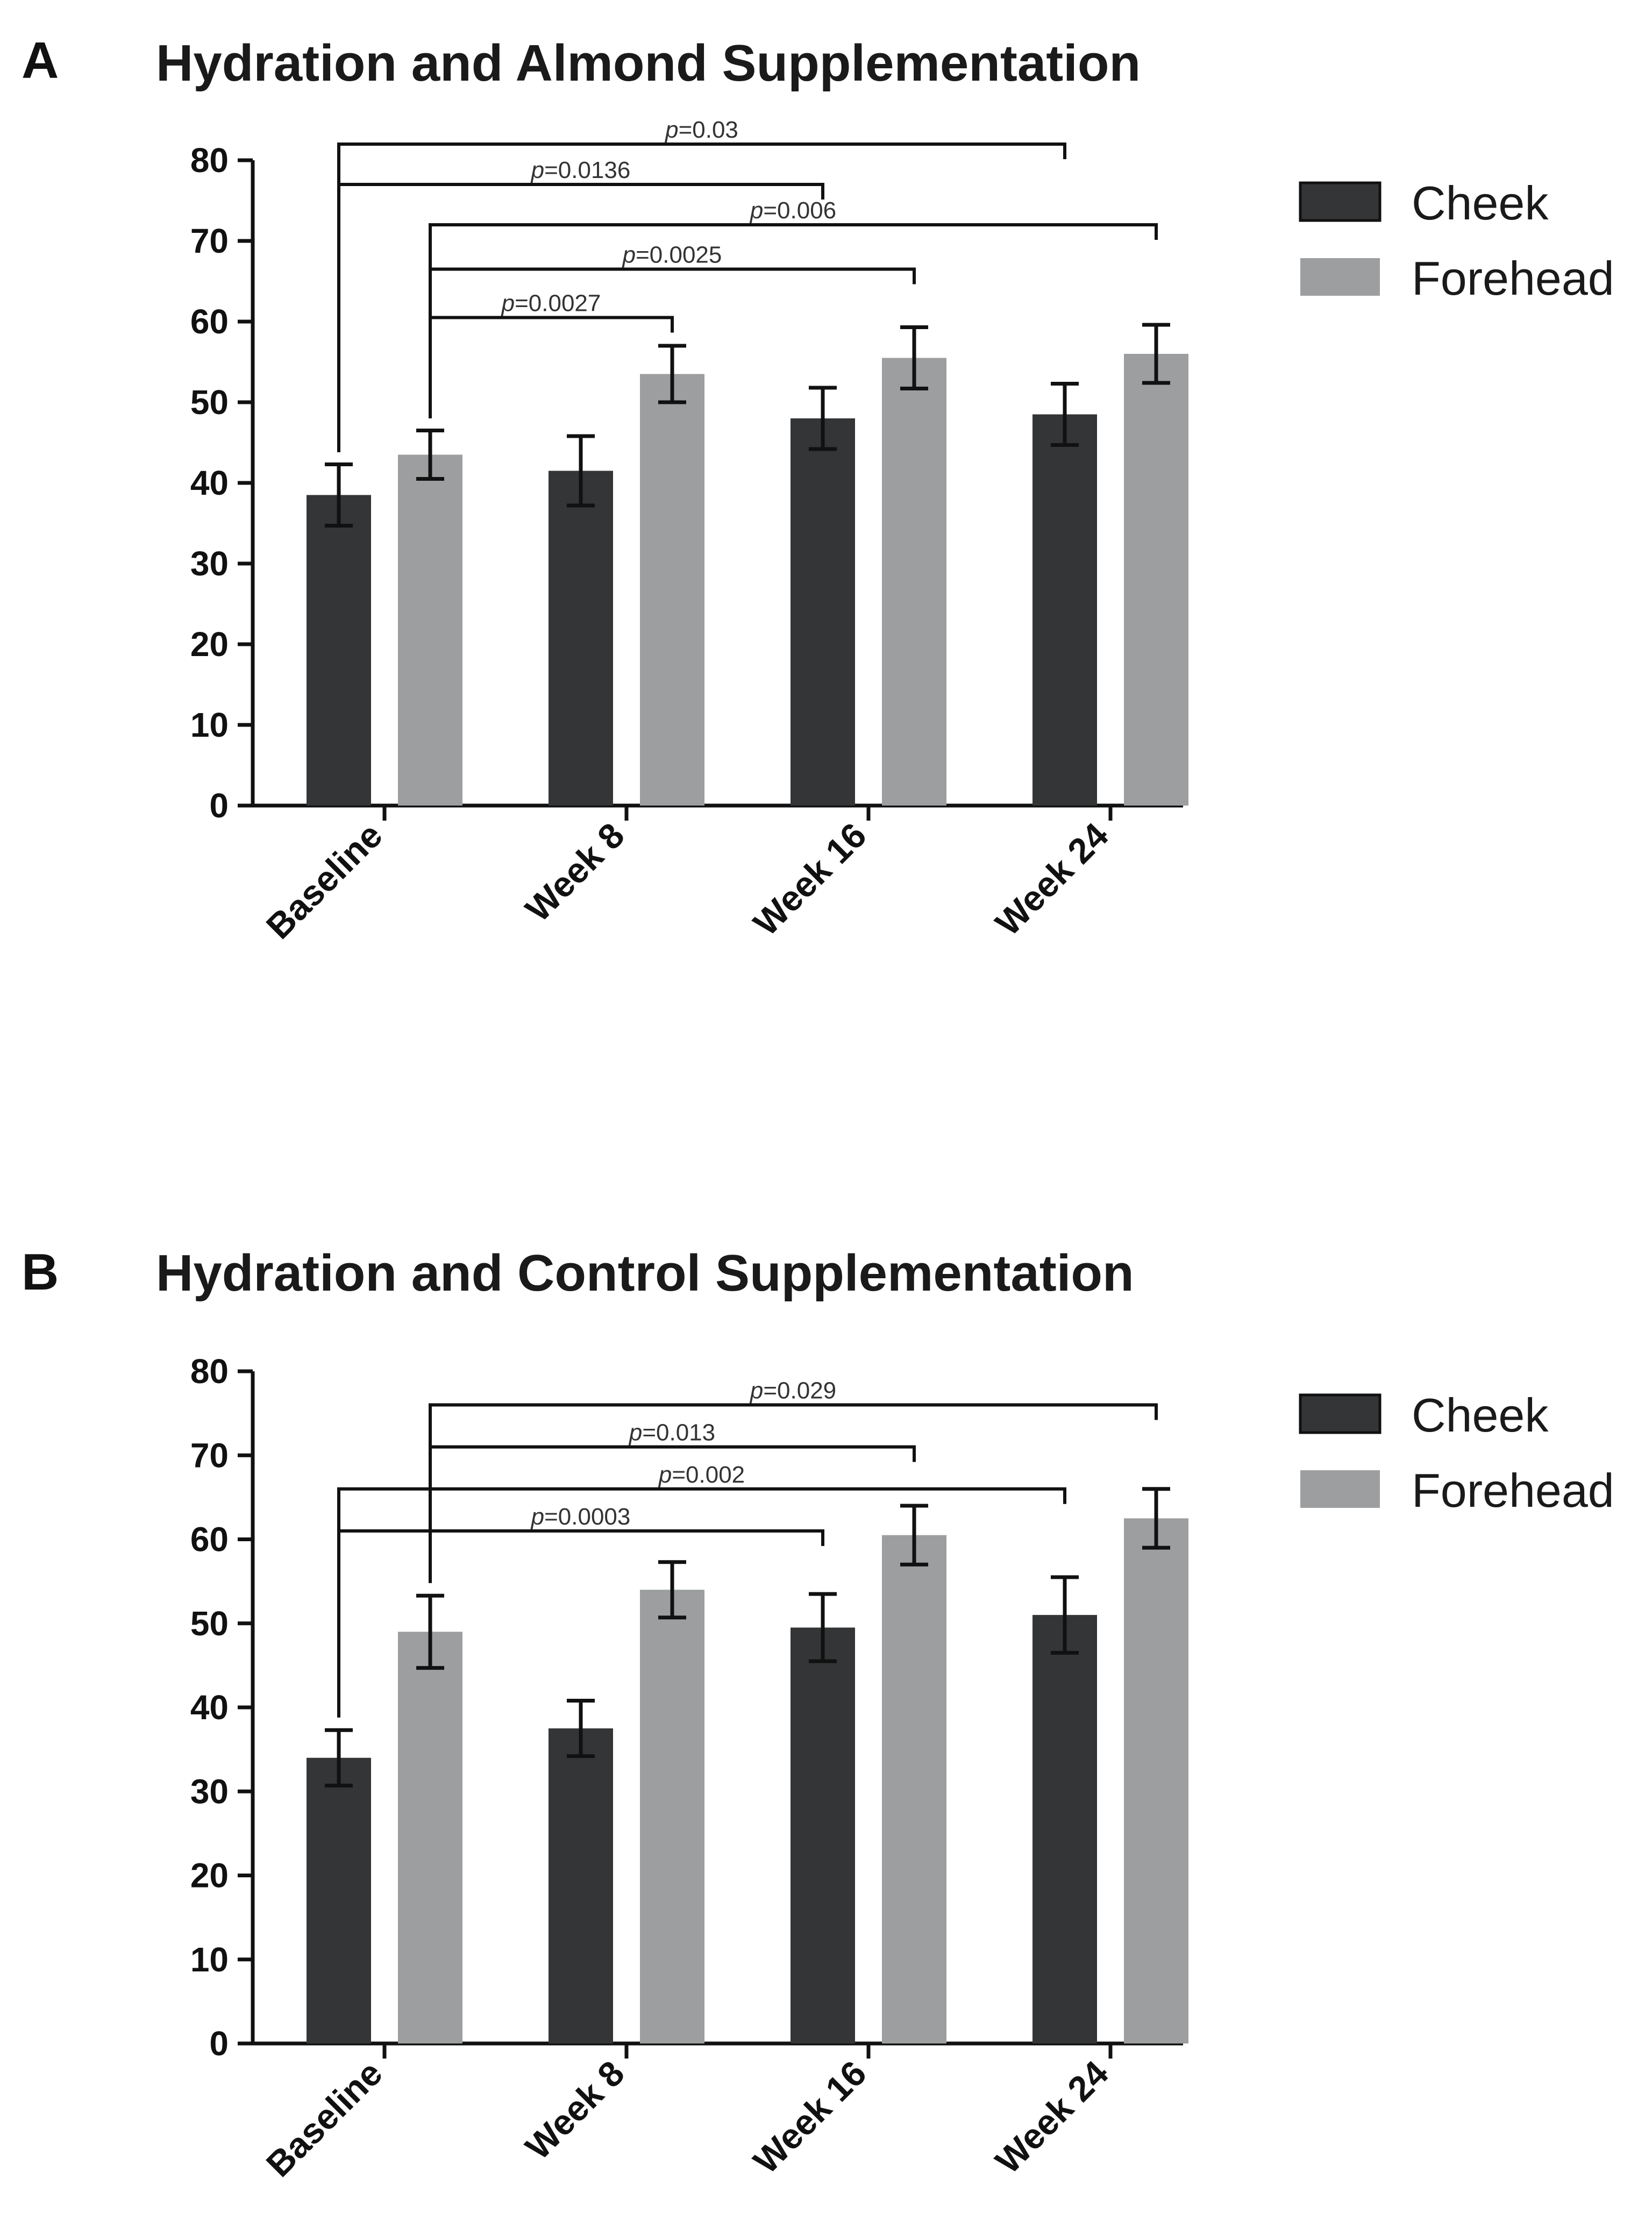  I want to click on p-value-label: p=0.006, so click(792, 211).